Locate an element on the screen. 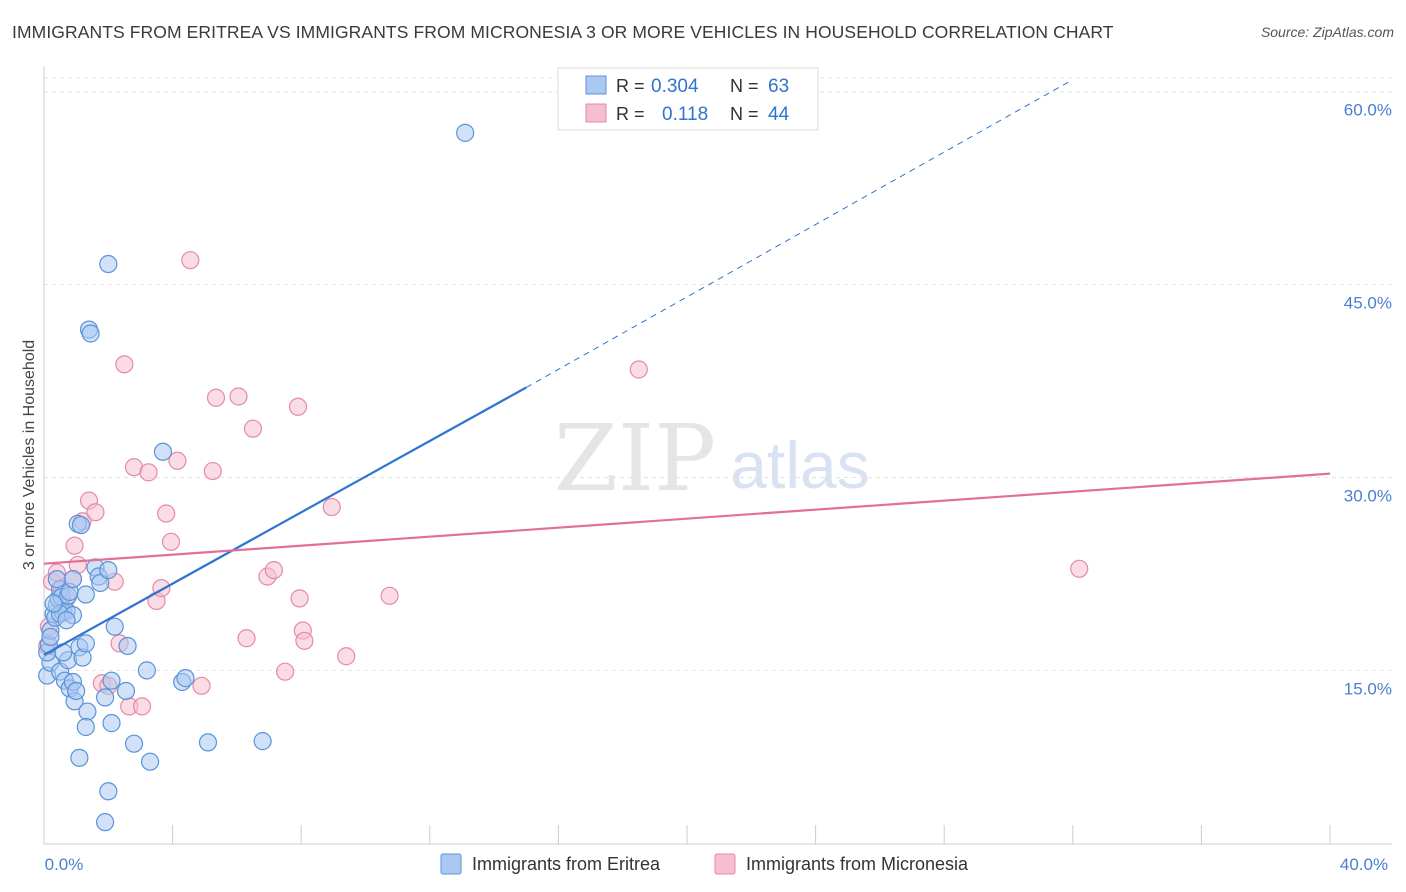 The width and height of the screenshot is (1406, 892). x-tick-label-max: 40.0% is located at coordinates (1364, 864).